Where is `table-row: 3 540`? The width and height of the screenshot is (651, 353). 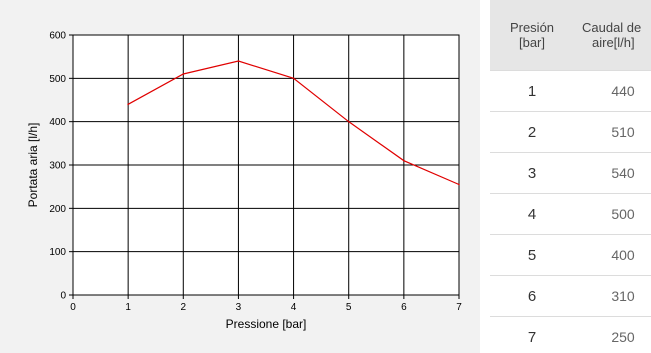 table-row: 3 540 is located at coordinates (570, 173).